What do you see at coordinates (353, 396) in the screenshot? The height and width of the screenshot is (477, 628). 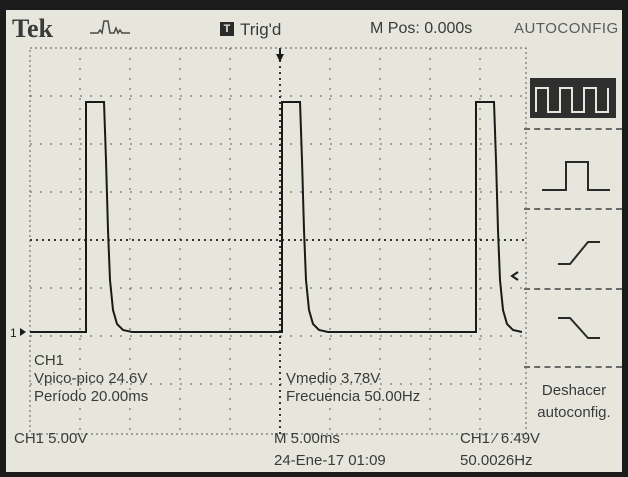 I see `frequency-readout: Frecuencia 50.00Hz` at bounding box center [353, 396].